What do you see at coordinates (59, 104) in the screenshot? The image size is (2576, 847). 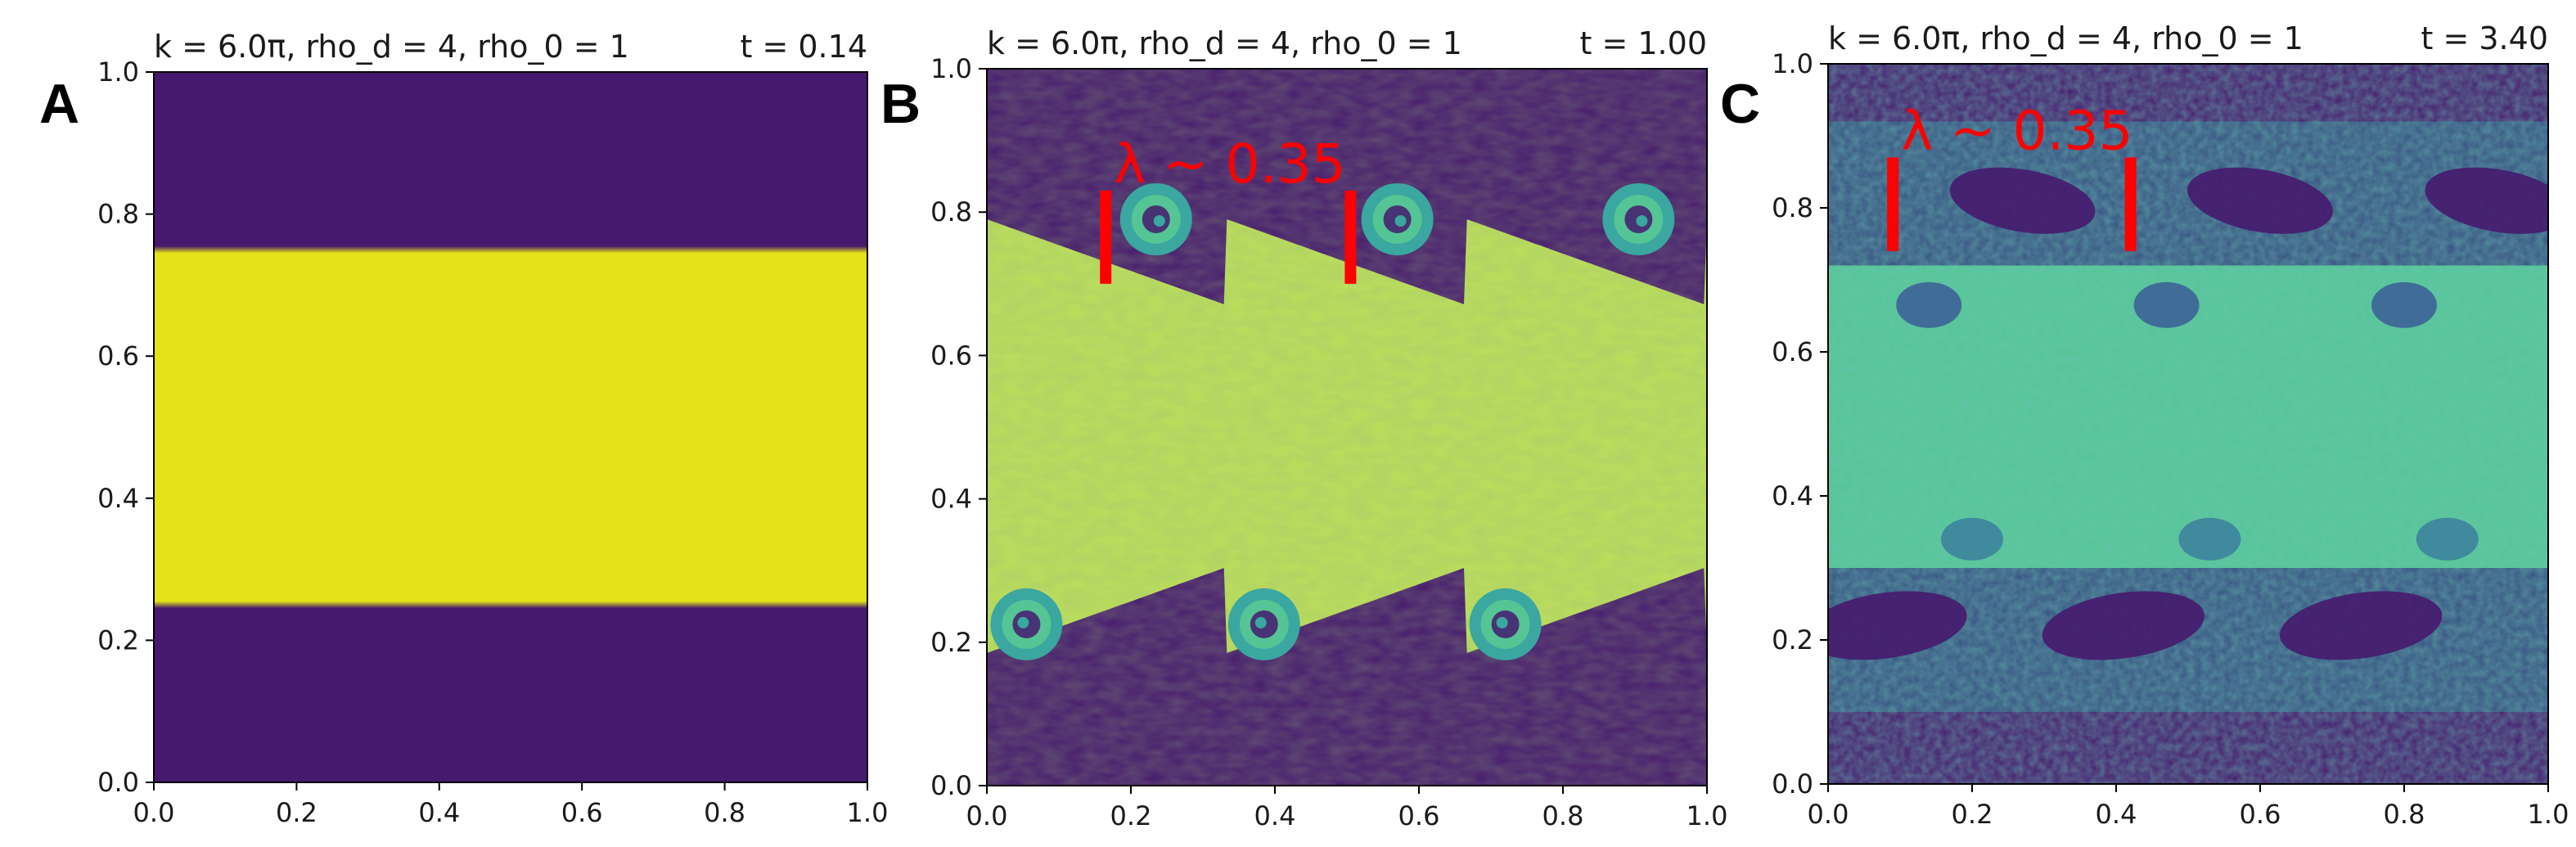 I see `panel-label: A` at bounding box center [59, 104].